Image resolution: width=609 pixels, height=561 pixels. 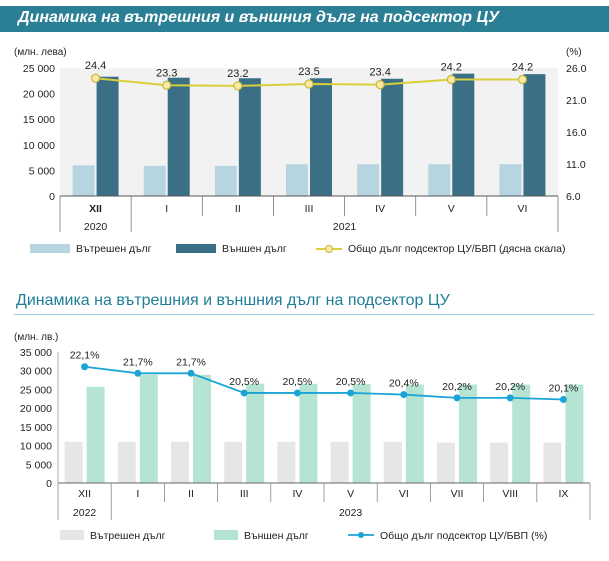 What do you see at coordinates (166, 73) in the screenshot?
I see `chart1-ratio-label: 23.3` at bounding box center [166, 73].